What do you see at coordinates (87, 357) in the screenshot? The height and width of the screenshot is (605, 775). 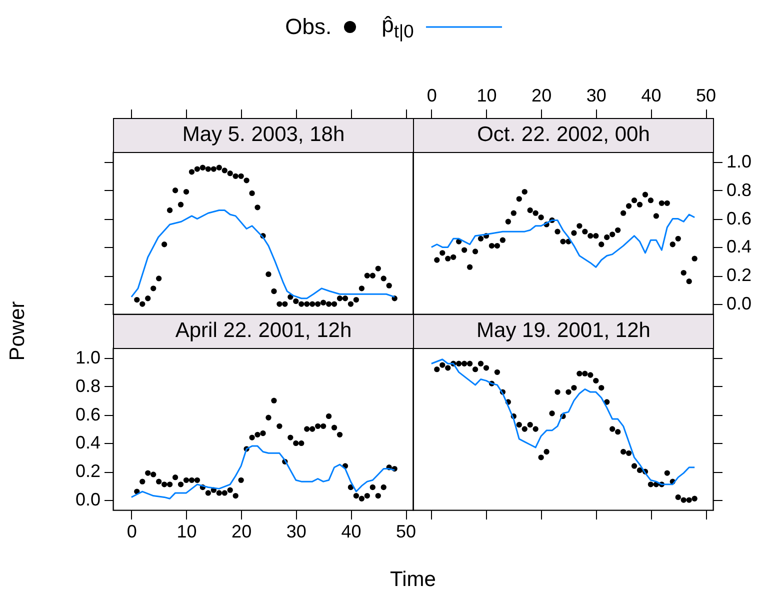 I see `y-tick-label: 1.0` at bounding box center [87, 357].